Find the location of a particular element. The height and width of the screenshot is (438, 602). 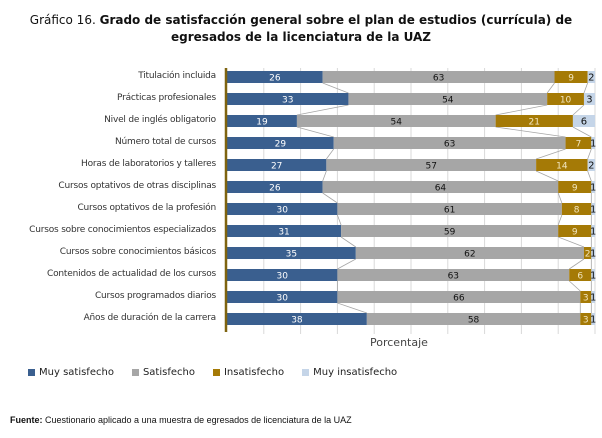

chart-title-line2: egresados de la licenciatura de la UAZ is located at coordinates (301, 37).